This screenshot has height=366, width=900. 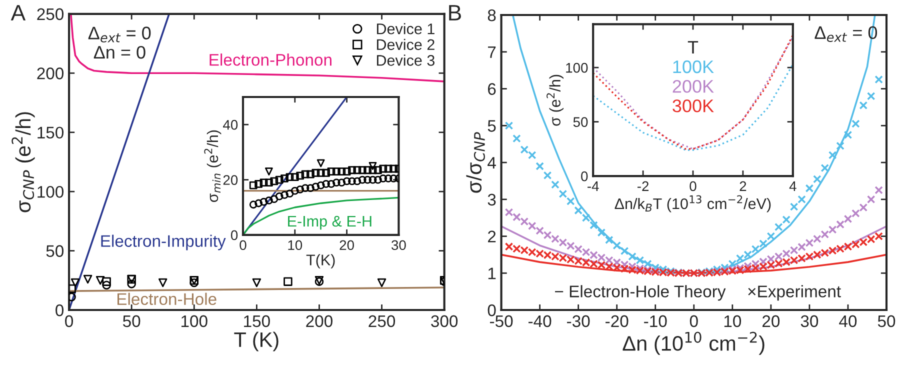 I want to click on x-axis-title: Δn/k$_{B}$T (10$^{13}$ cm$^{−2}$/eV), so click(x=692, y=203).